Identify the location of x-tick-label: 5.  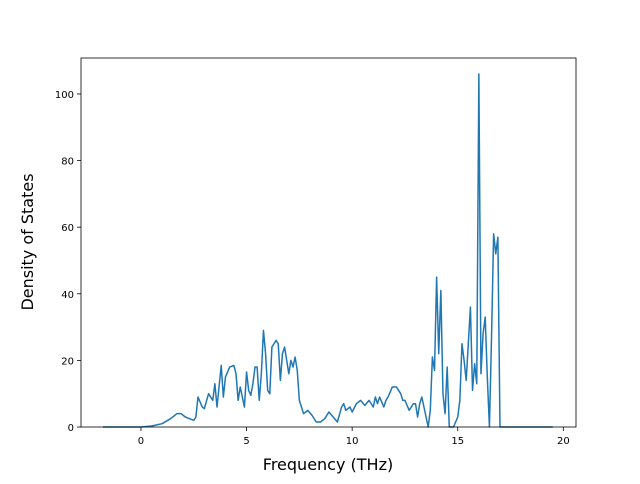
(246, 441).